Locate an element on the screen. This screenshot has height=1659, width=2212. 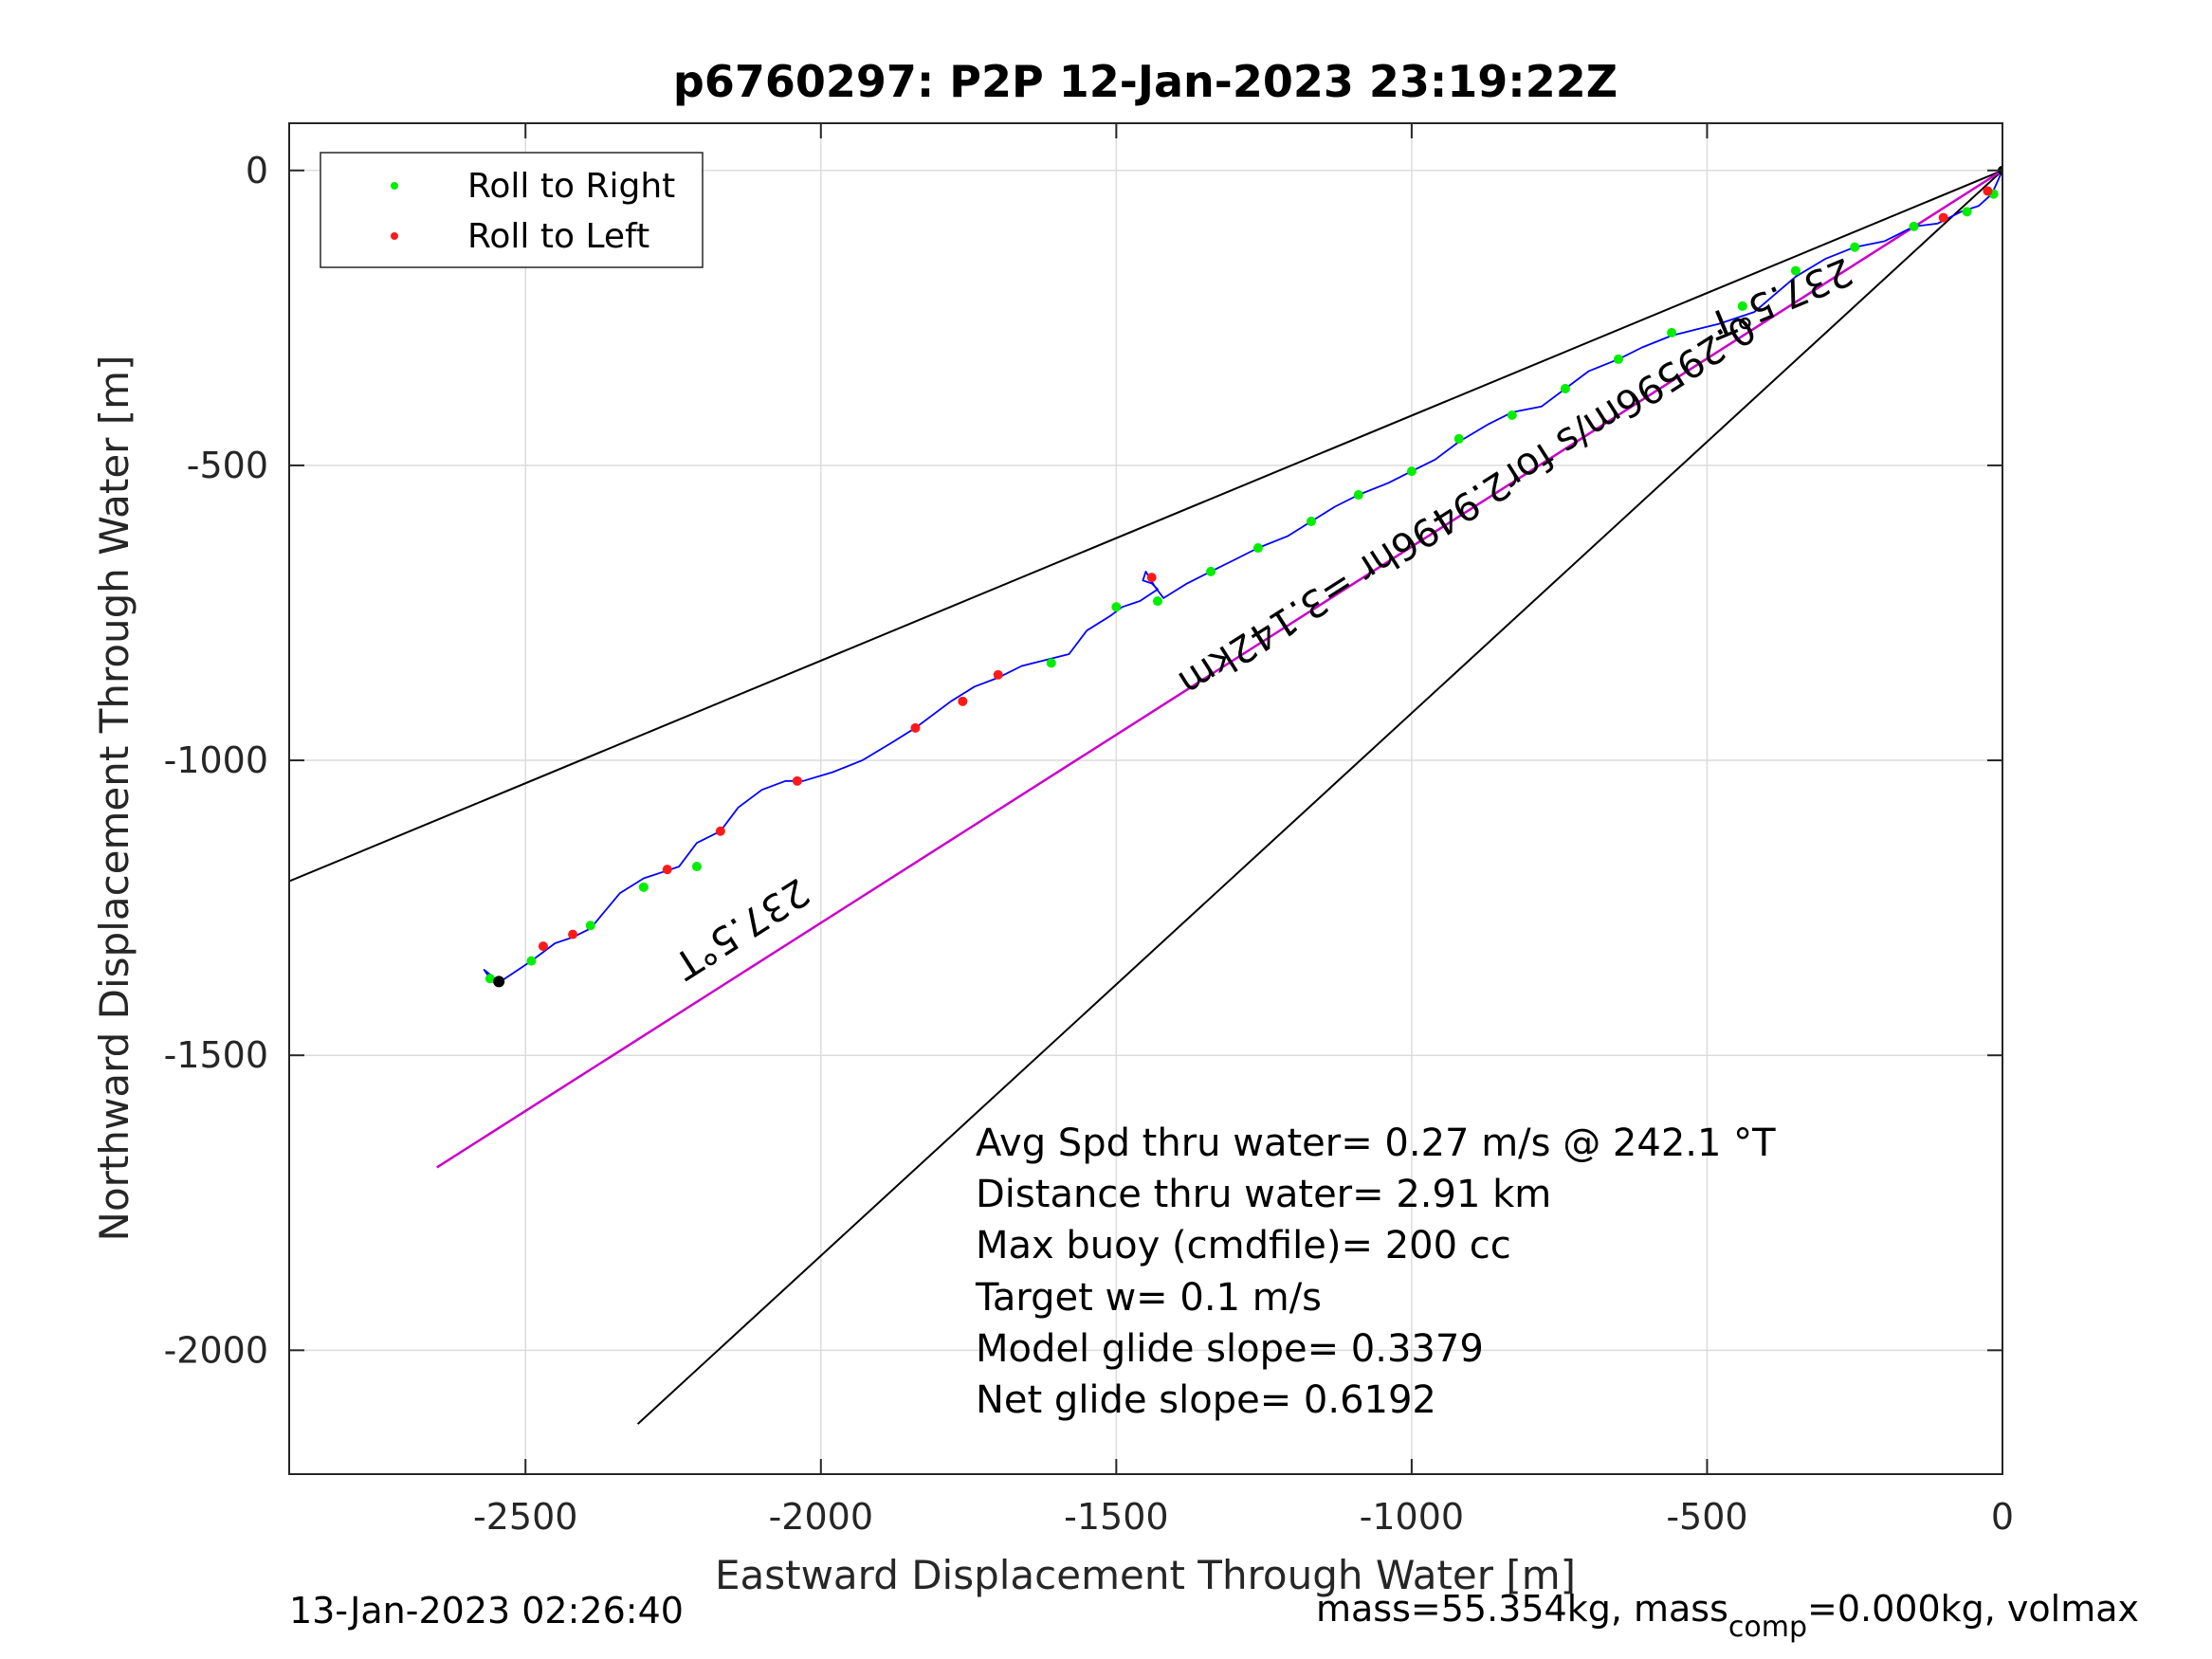
stats-line: Avg Spd thru water= 0.27 m/s @ 242.1 °T is located at coordinates (1376, 1143).